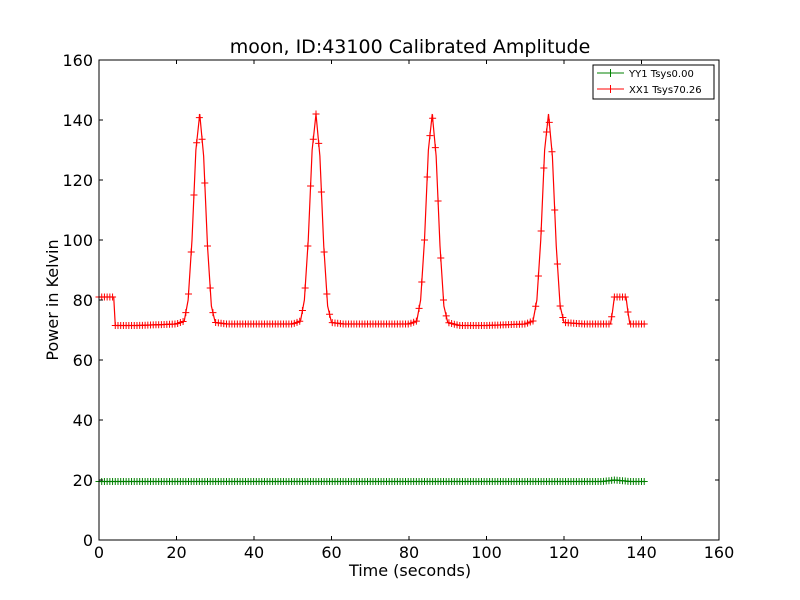  Describe the element at coordinates (99, 552) in the screenshot. I see `x-tick-label: 0` at that location.